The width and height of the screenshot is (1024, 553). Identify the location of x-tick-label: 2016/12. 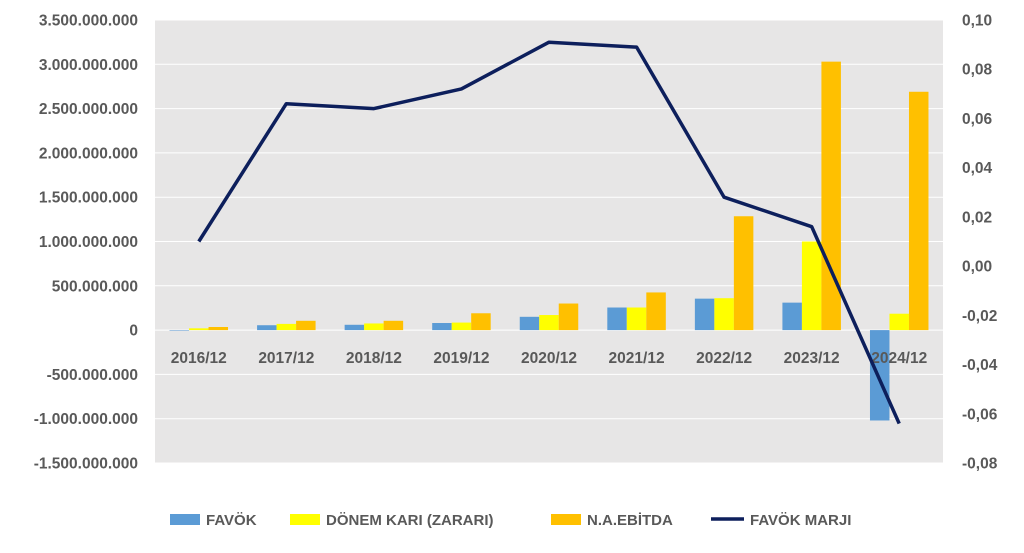
(199, 358).